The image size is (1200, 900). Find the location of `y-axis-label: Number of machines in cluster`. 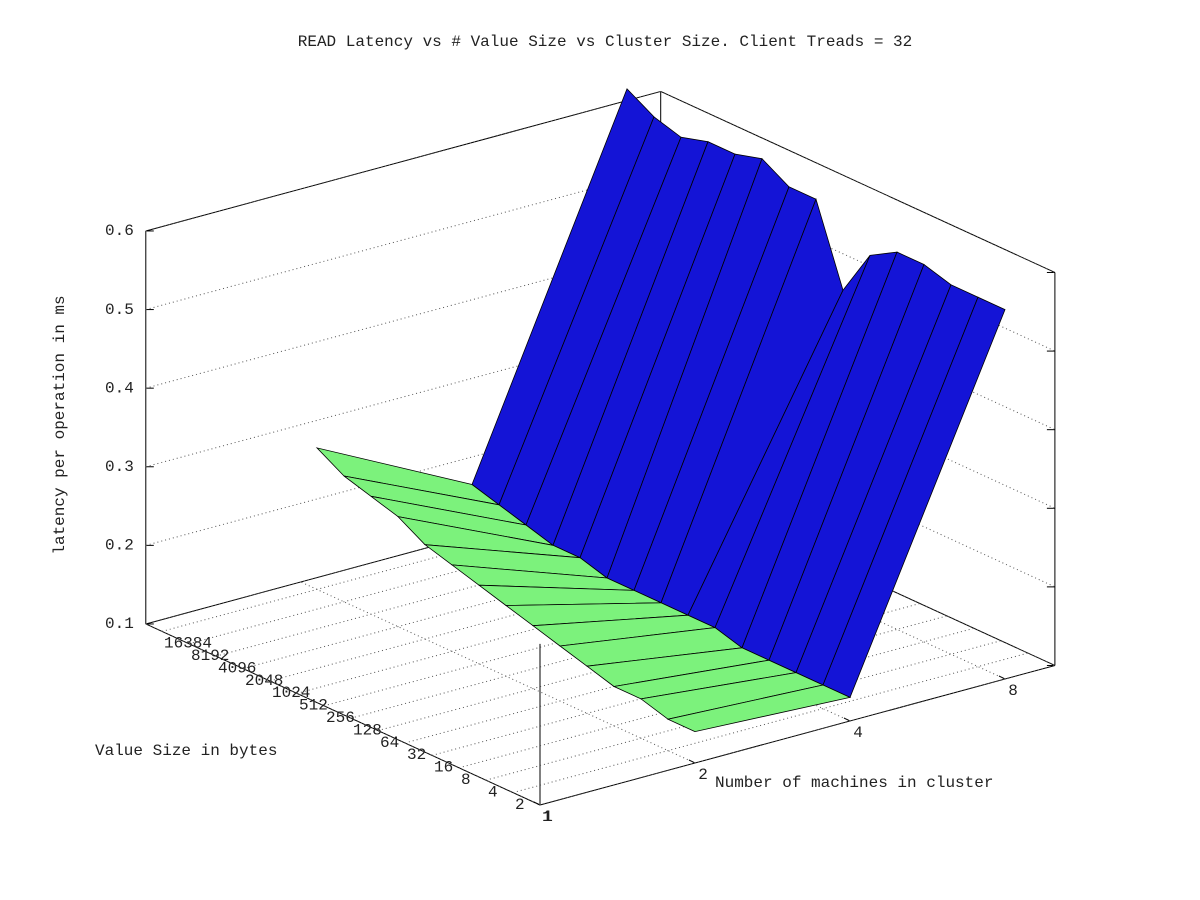

y-axis-label: Number of machines in cluster is located at coordinates (854, 783).